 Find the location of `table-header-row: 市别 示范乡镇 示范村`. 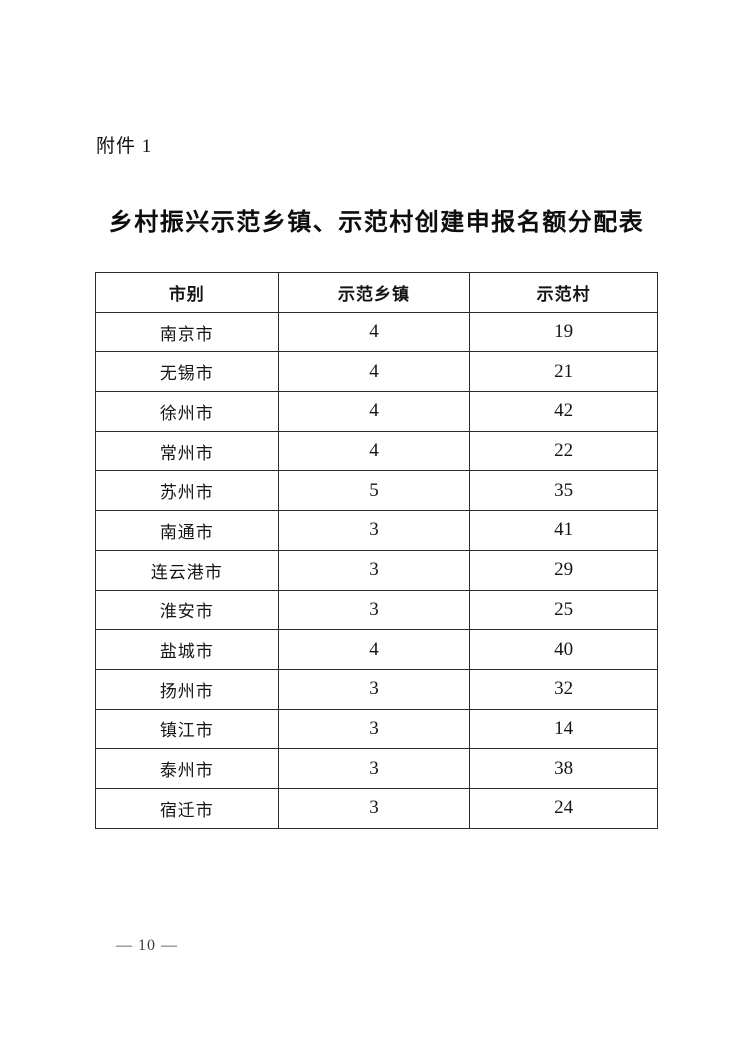

table-header-row: 市别 示范乡镇 示范村 is located at coordinates (376, 292).